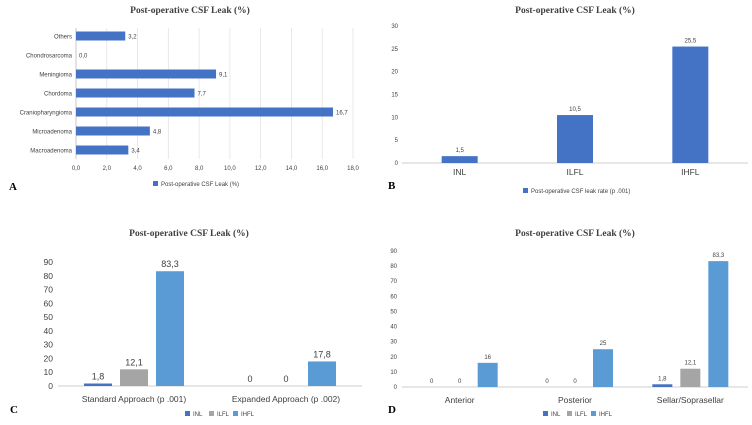  I want to click on category-label-chondrosarcoma: Chondrosarcoma, so click(49, 57).